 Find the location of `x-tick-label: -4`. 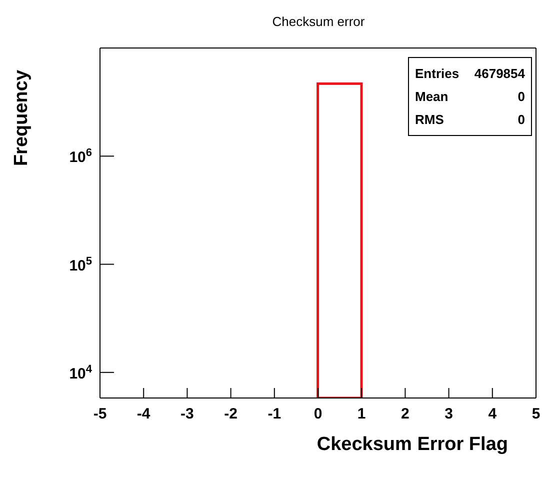

x-tick-label: -4 is located at coordinates (143, 414).